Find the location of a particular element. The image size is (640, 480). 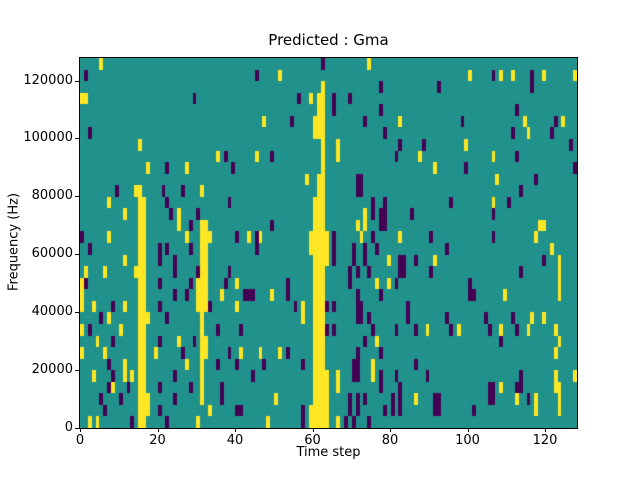

x-tick-label: 20 is located at coordinates (157, 440).